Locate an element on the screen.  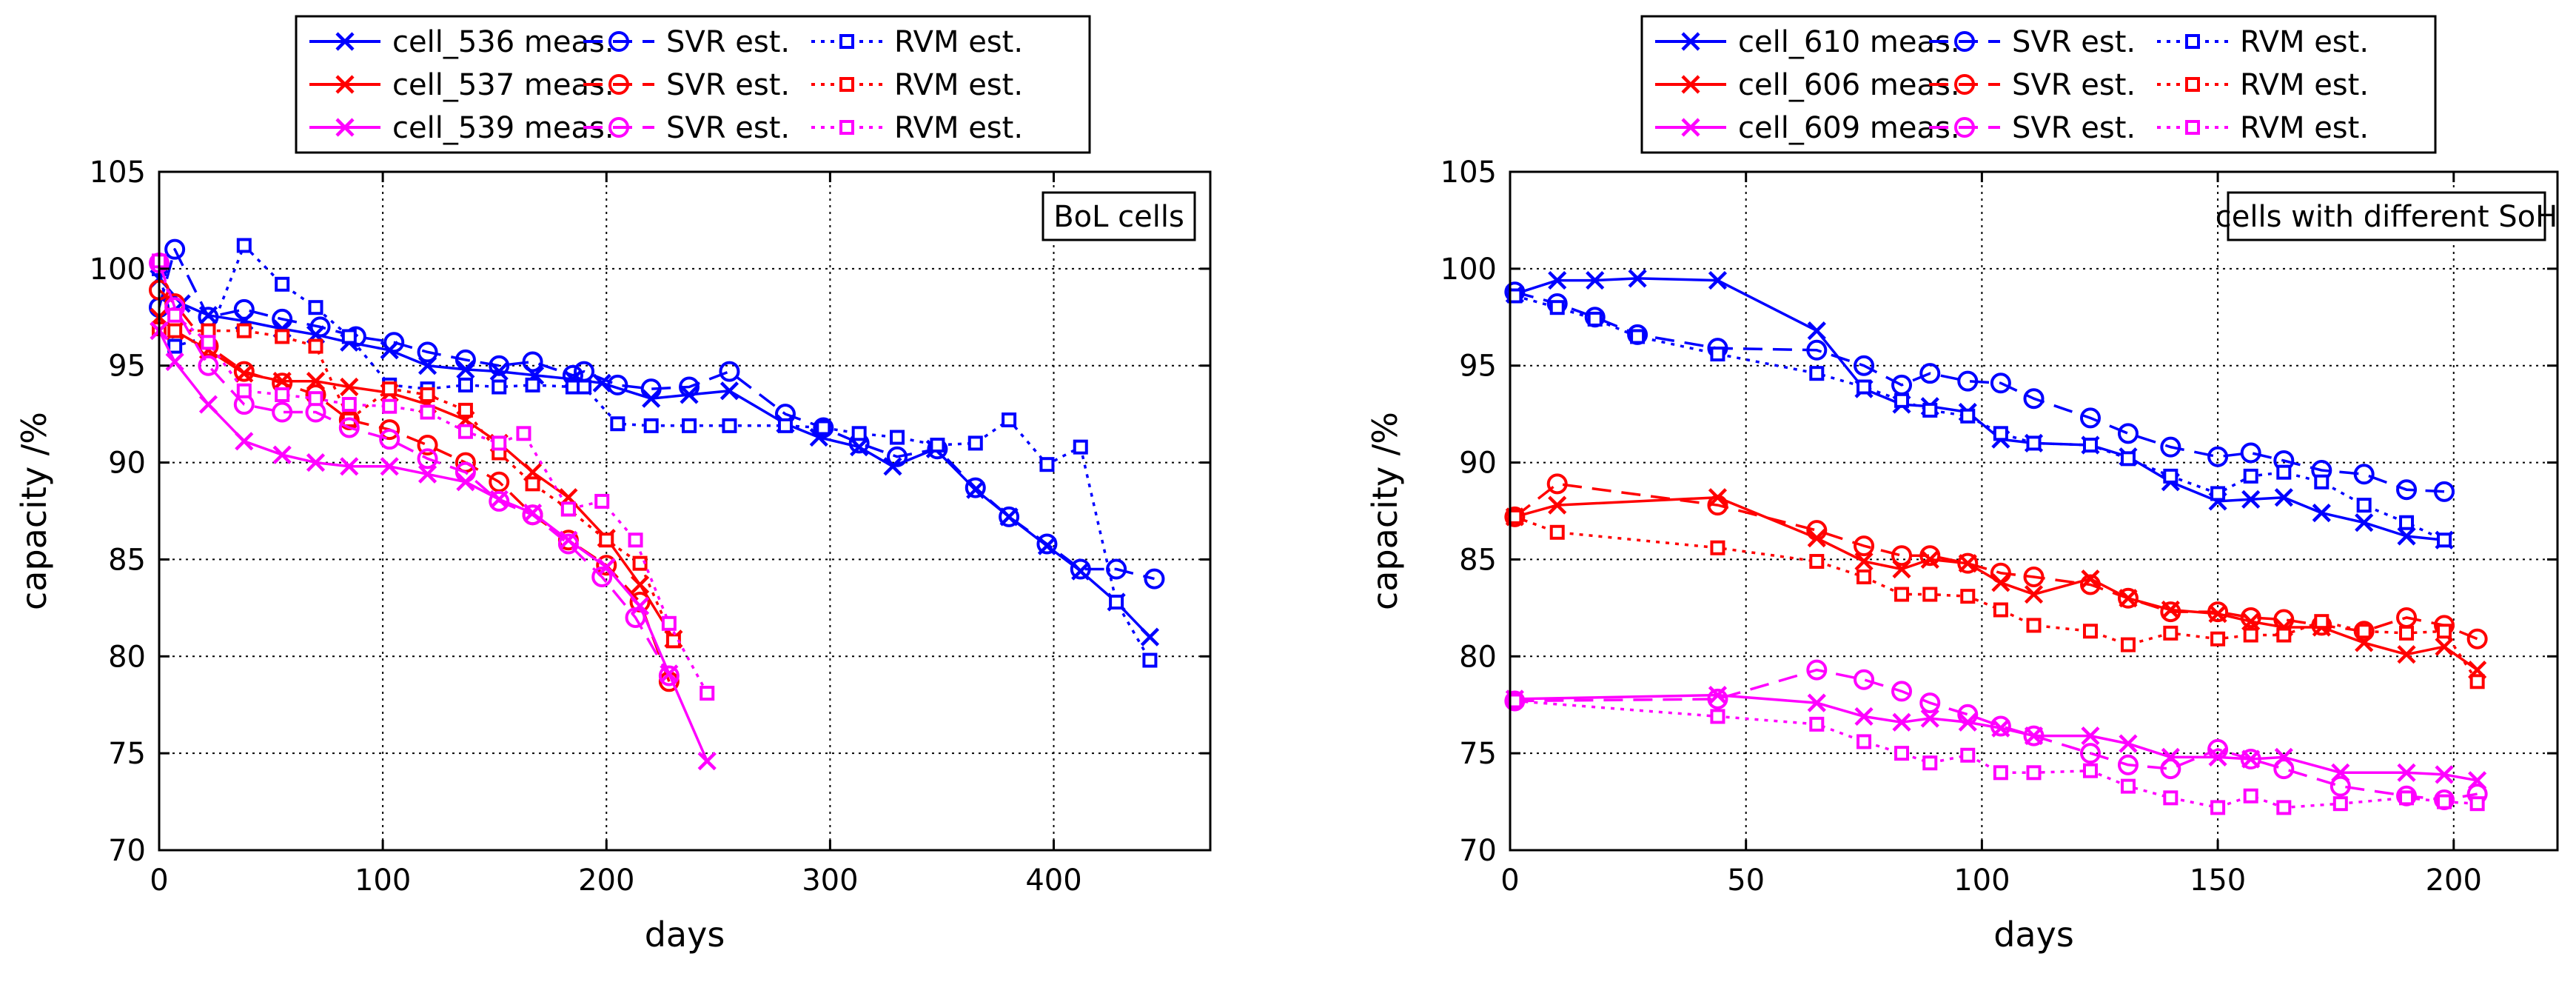
annotation-box is located at coordinates (1119, 216).